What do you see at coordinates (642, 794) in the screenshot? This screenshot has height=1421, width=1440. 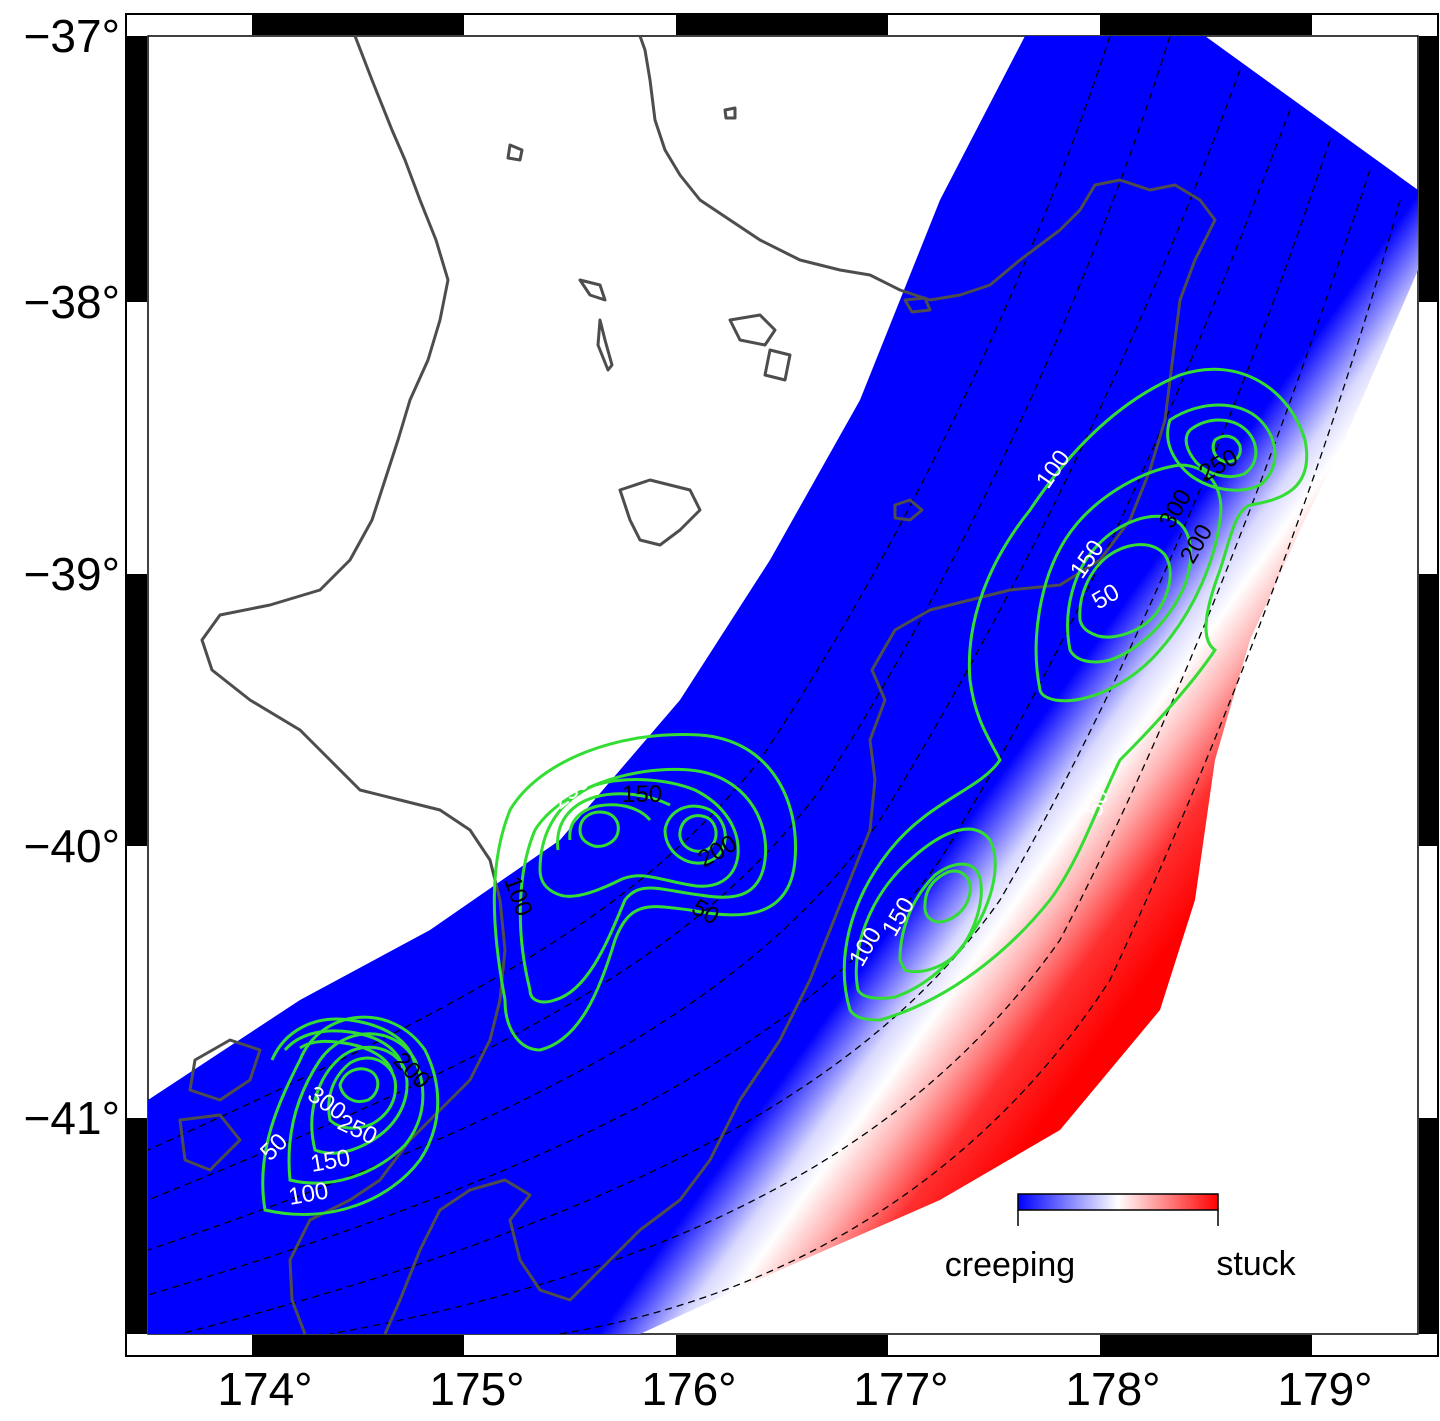 I see `contour-label: 150` at bounding box center [642, 794].